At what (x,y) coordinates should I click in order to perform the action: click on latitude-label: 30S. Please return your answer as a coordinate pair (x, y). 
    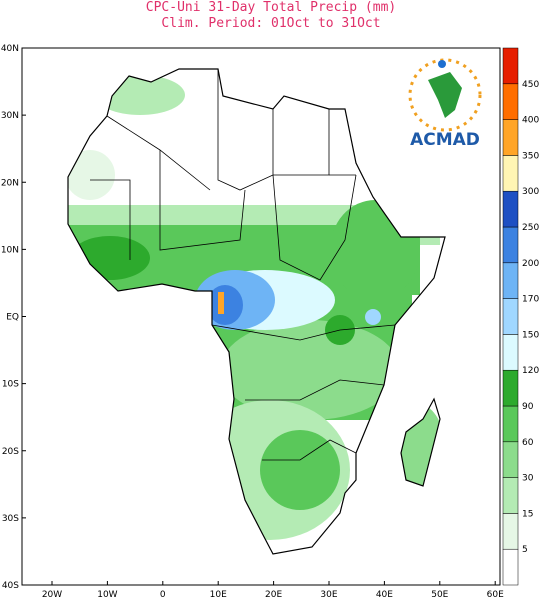
    Looking at the image, I should click on (10, 519).